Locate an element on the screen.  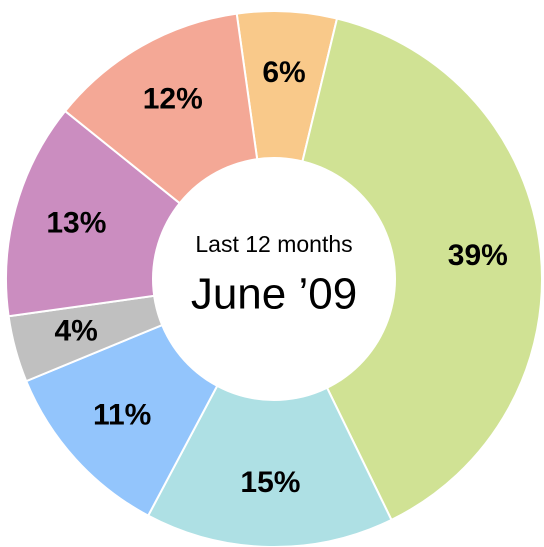
value-label: 39% is located at coordinates (478, 255).